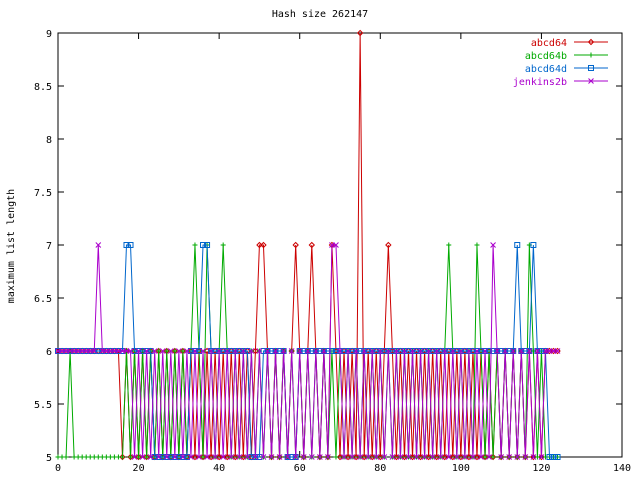  Describe the element at coordinates (43, 87) in the screenshot. I see `y-tick-label: 8.5` at that location.